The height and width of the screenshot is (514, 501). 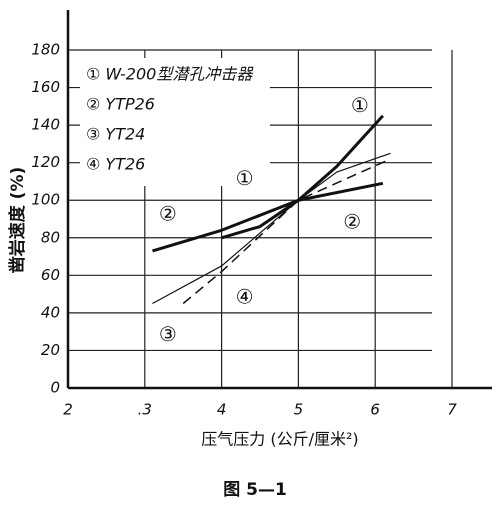 What do you see at coordinates (375, 410) in the screenshot?
I see `x-tick-label: 6` at bounding box center [375, 410].